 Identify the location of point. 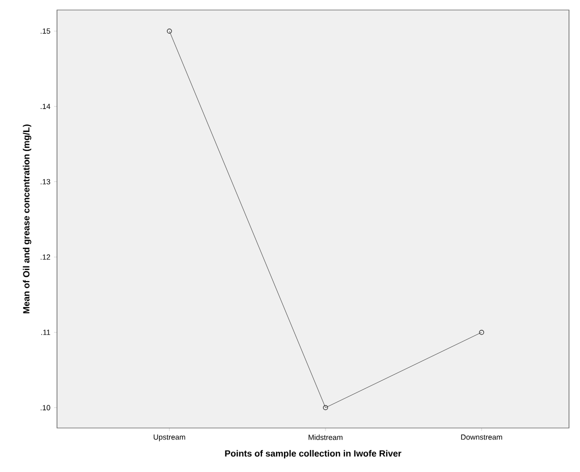
(325, 407).